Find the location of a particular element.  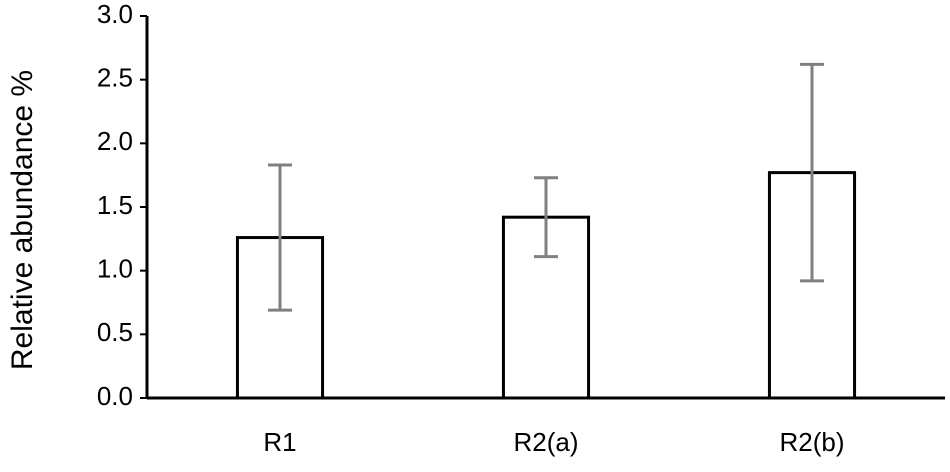

y-tick-label: 2.5 is located at coordinates (115, 78).